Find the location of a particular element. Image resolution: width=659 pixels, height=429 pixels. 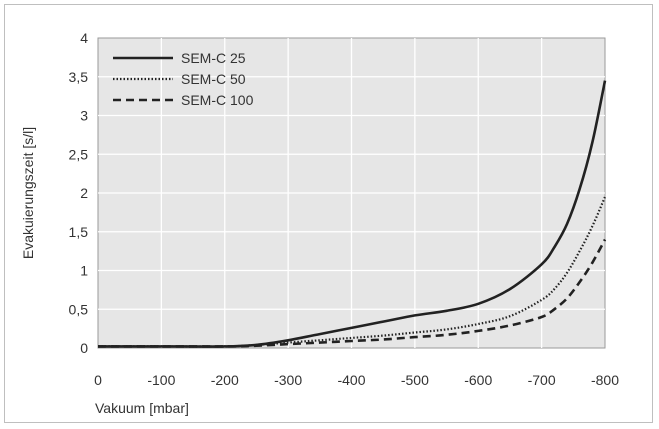

legend: SEM-C 25 SEM-C 50 SEM-C 100 is located at coordinates (183, 79).